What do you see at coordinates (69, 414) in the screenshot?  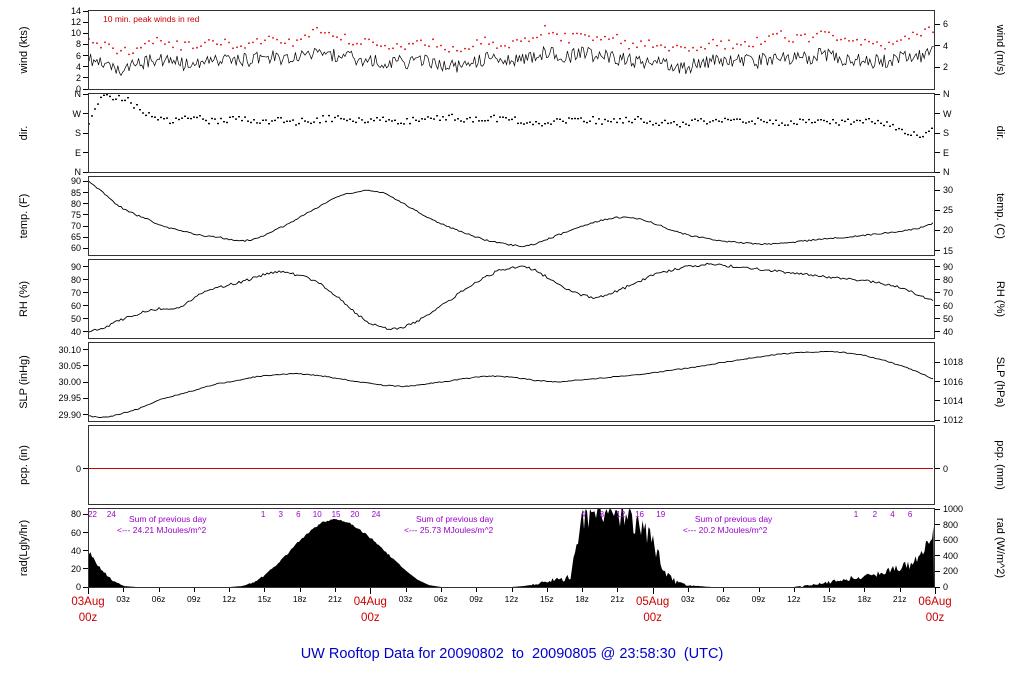 I see `y-tick-label-left: 29.90` at bounding box center [69, 414].